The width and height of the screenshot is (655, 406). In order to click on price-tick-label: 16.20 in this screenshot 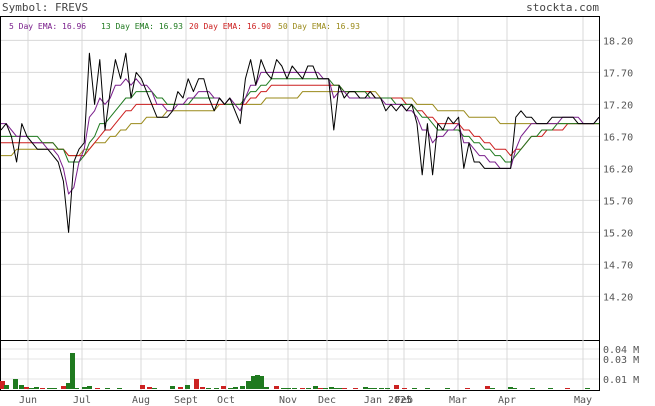, I will do `click(618, 169)`.